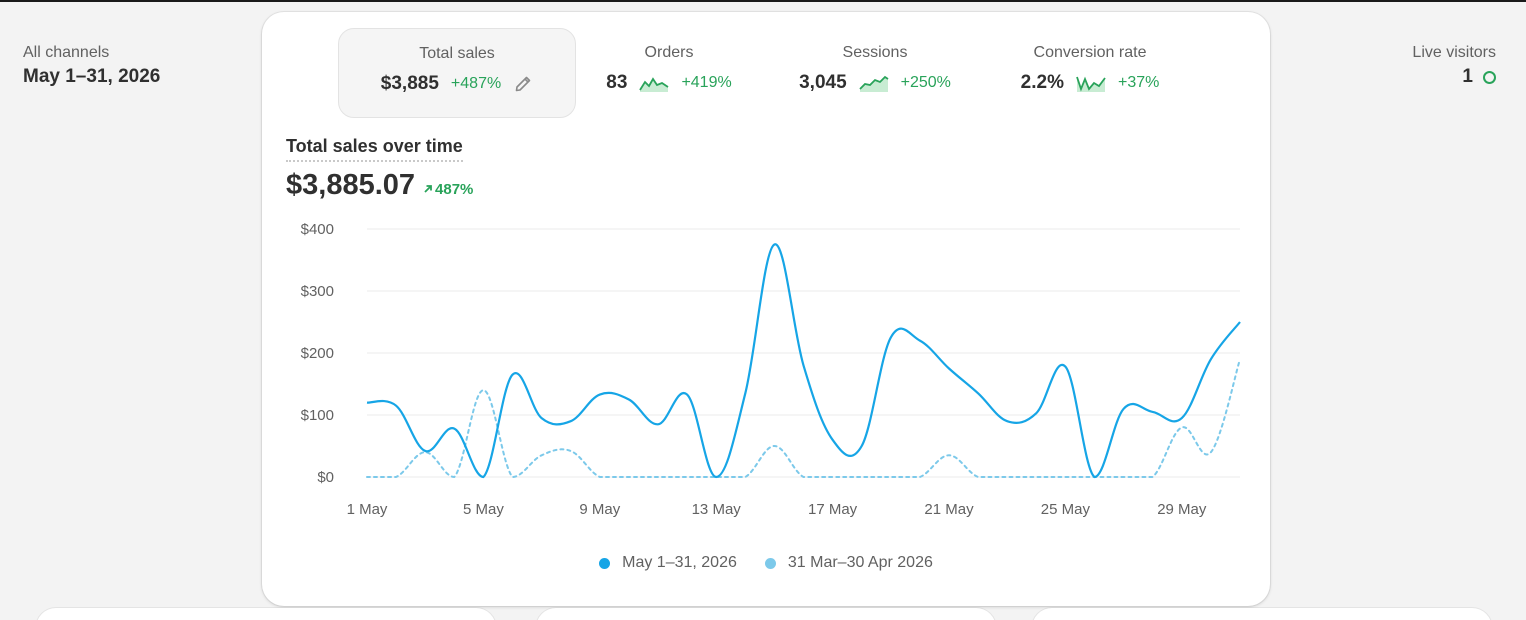 The image size is (1526, 620). What do you see at coordinates (875, 73) in the screenshot?
I see `metric-sessions: Sessions 3,045 +250%` at bounding box center [875, 73].